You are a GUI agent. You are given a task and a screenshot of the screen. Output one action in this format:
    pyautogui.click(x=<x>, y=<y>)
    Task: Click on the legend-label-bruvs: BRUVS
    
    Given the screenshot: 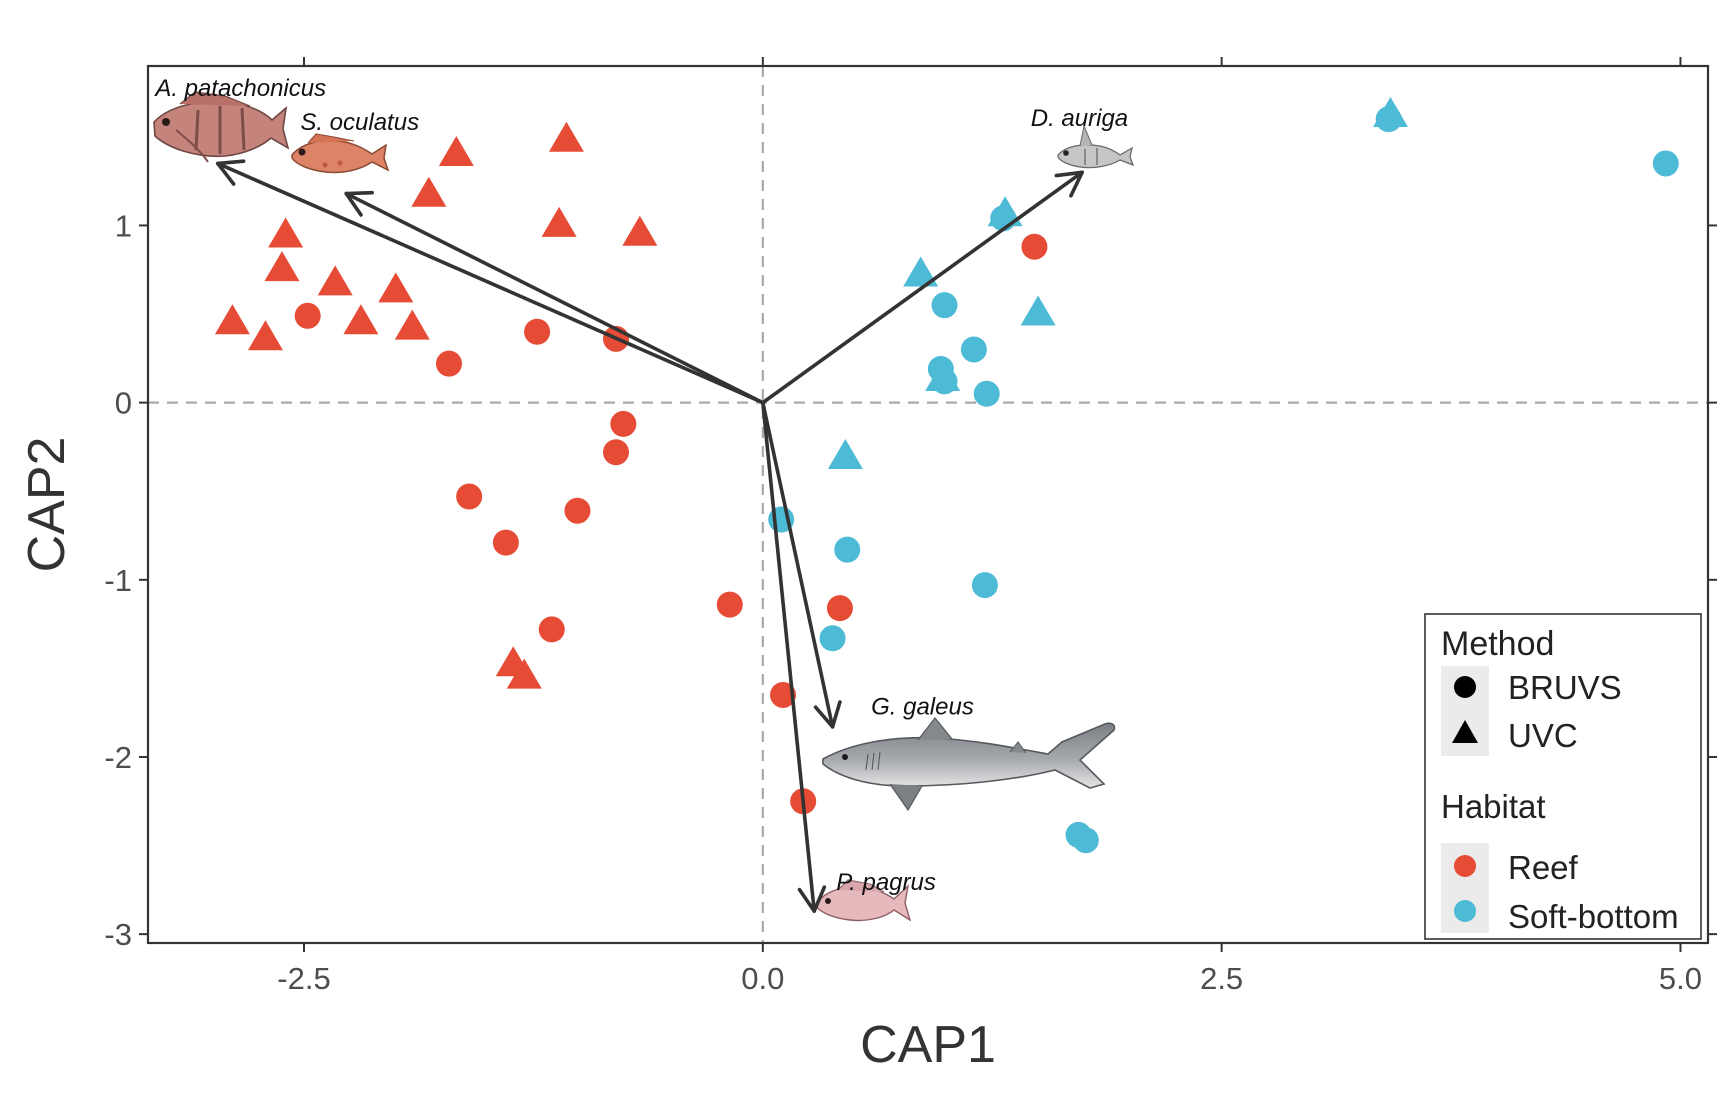 What is the action you would take?
    pyautogui.click(x=1565, y=687)
    